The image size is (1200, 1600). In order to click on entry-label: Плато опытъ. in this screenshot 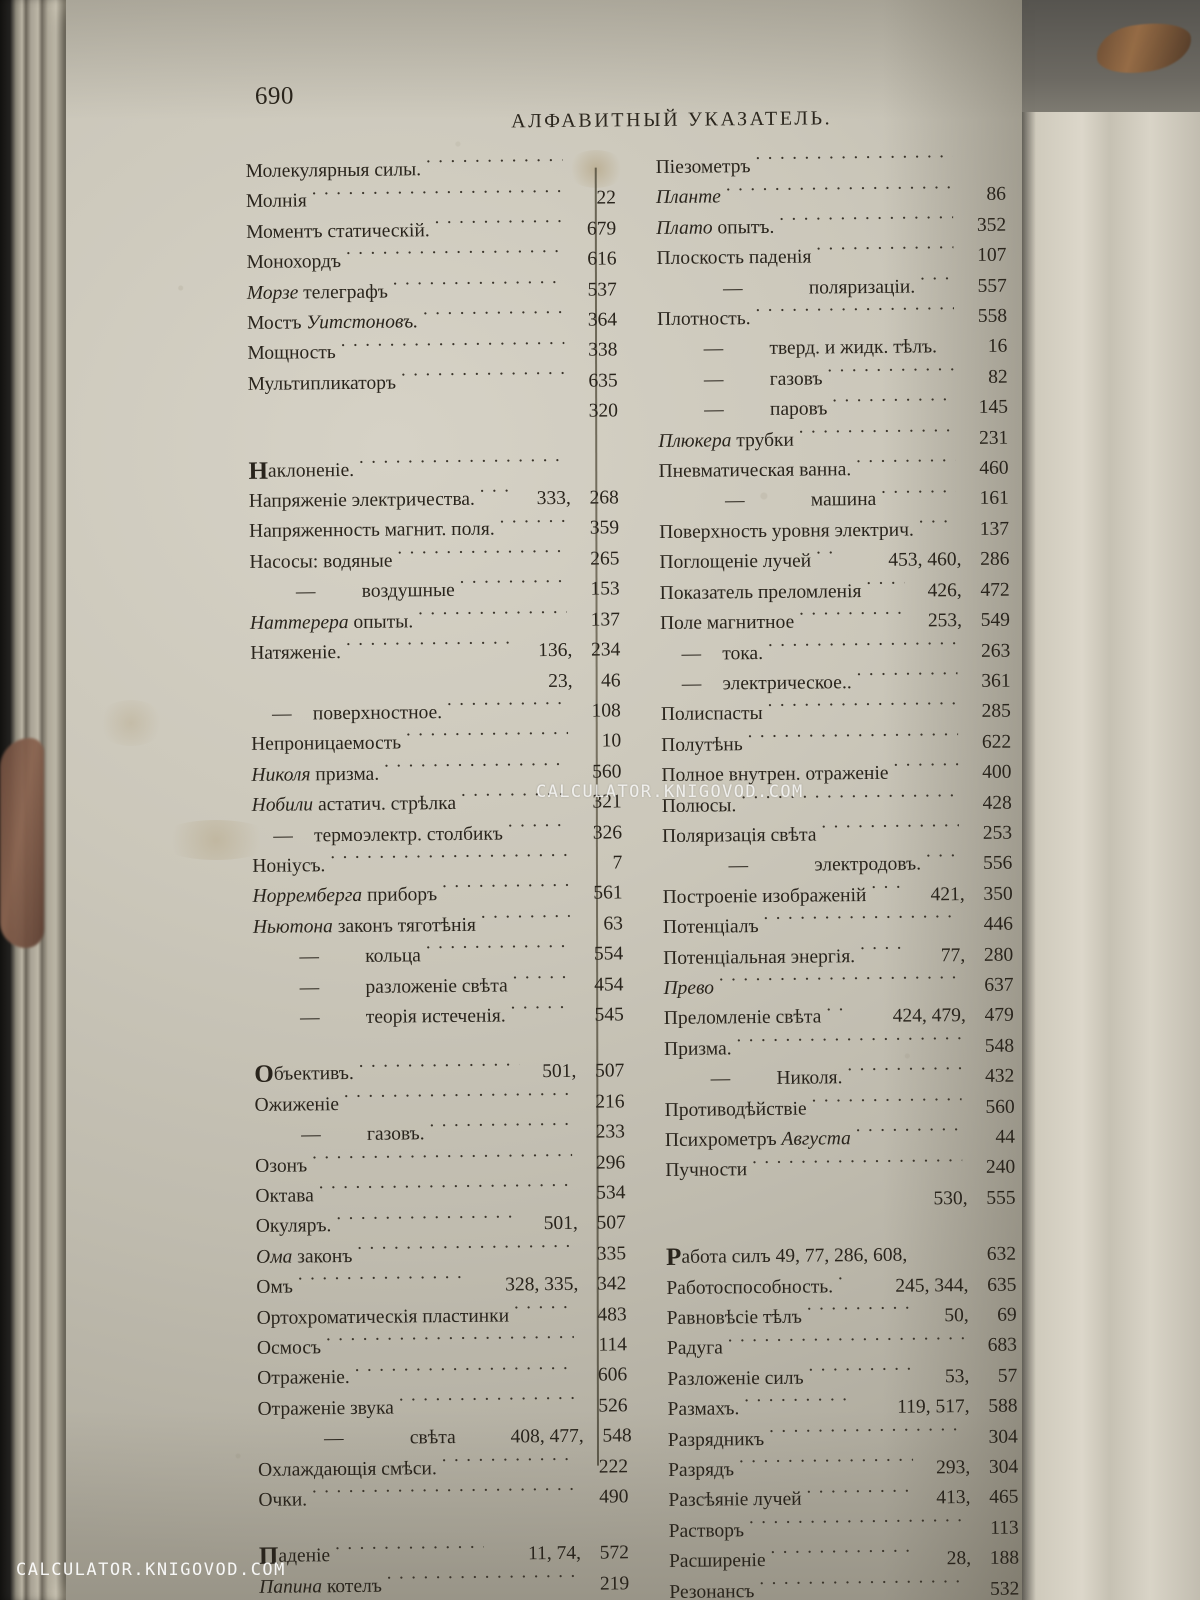, I will do `click(715, 229)`.